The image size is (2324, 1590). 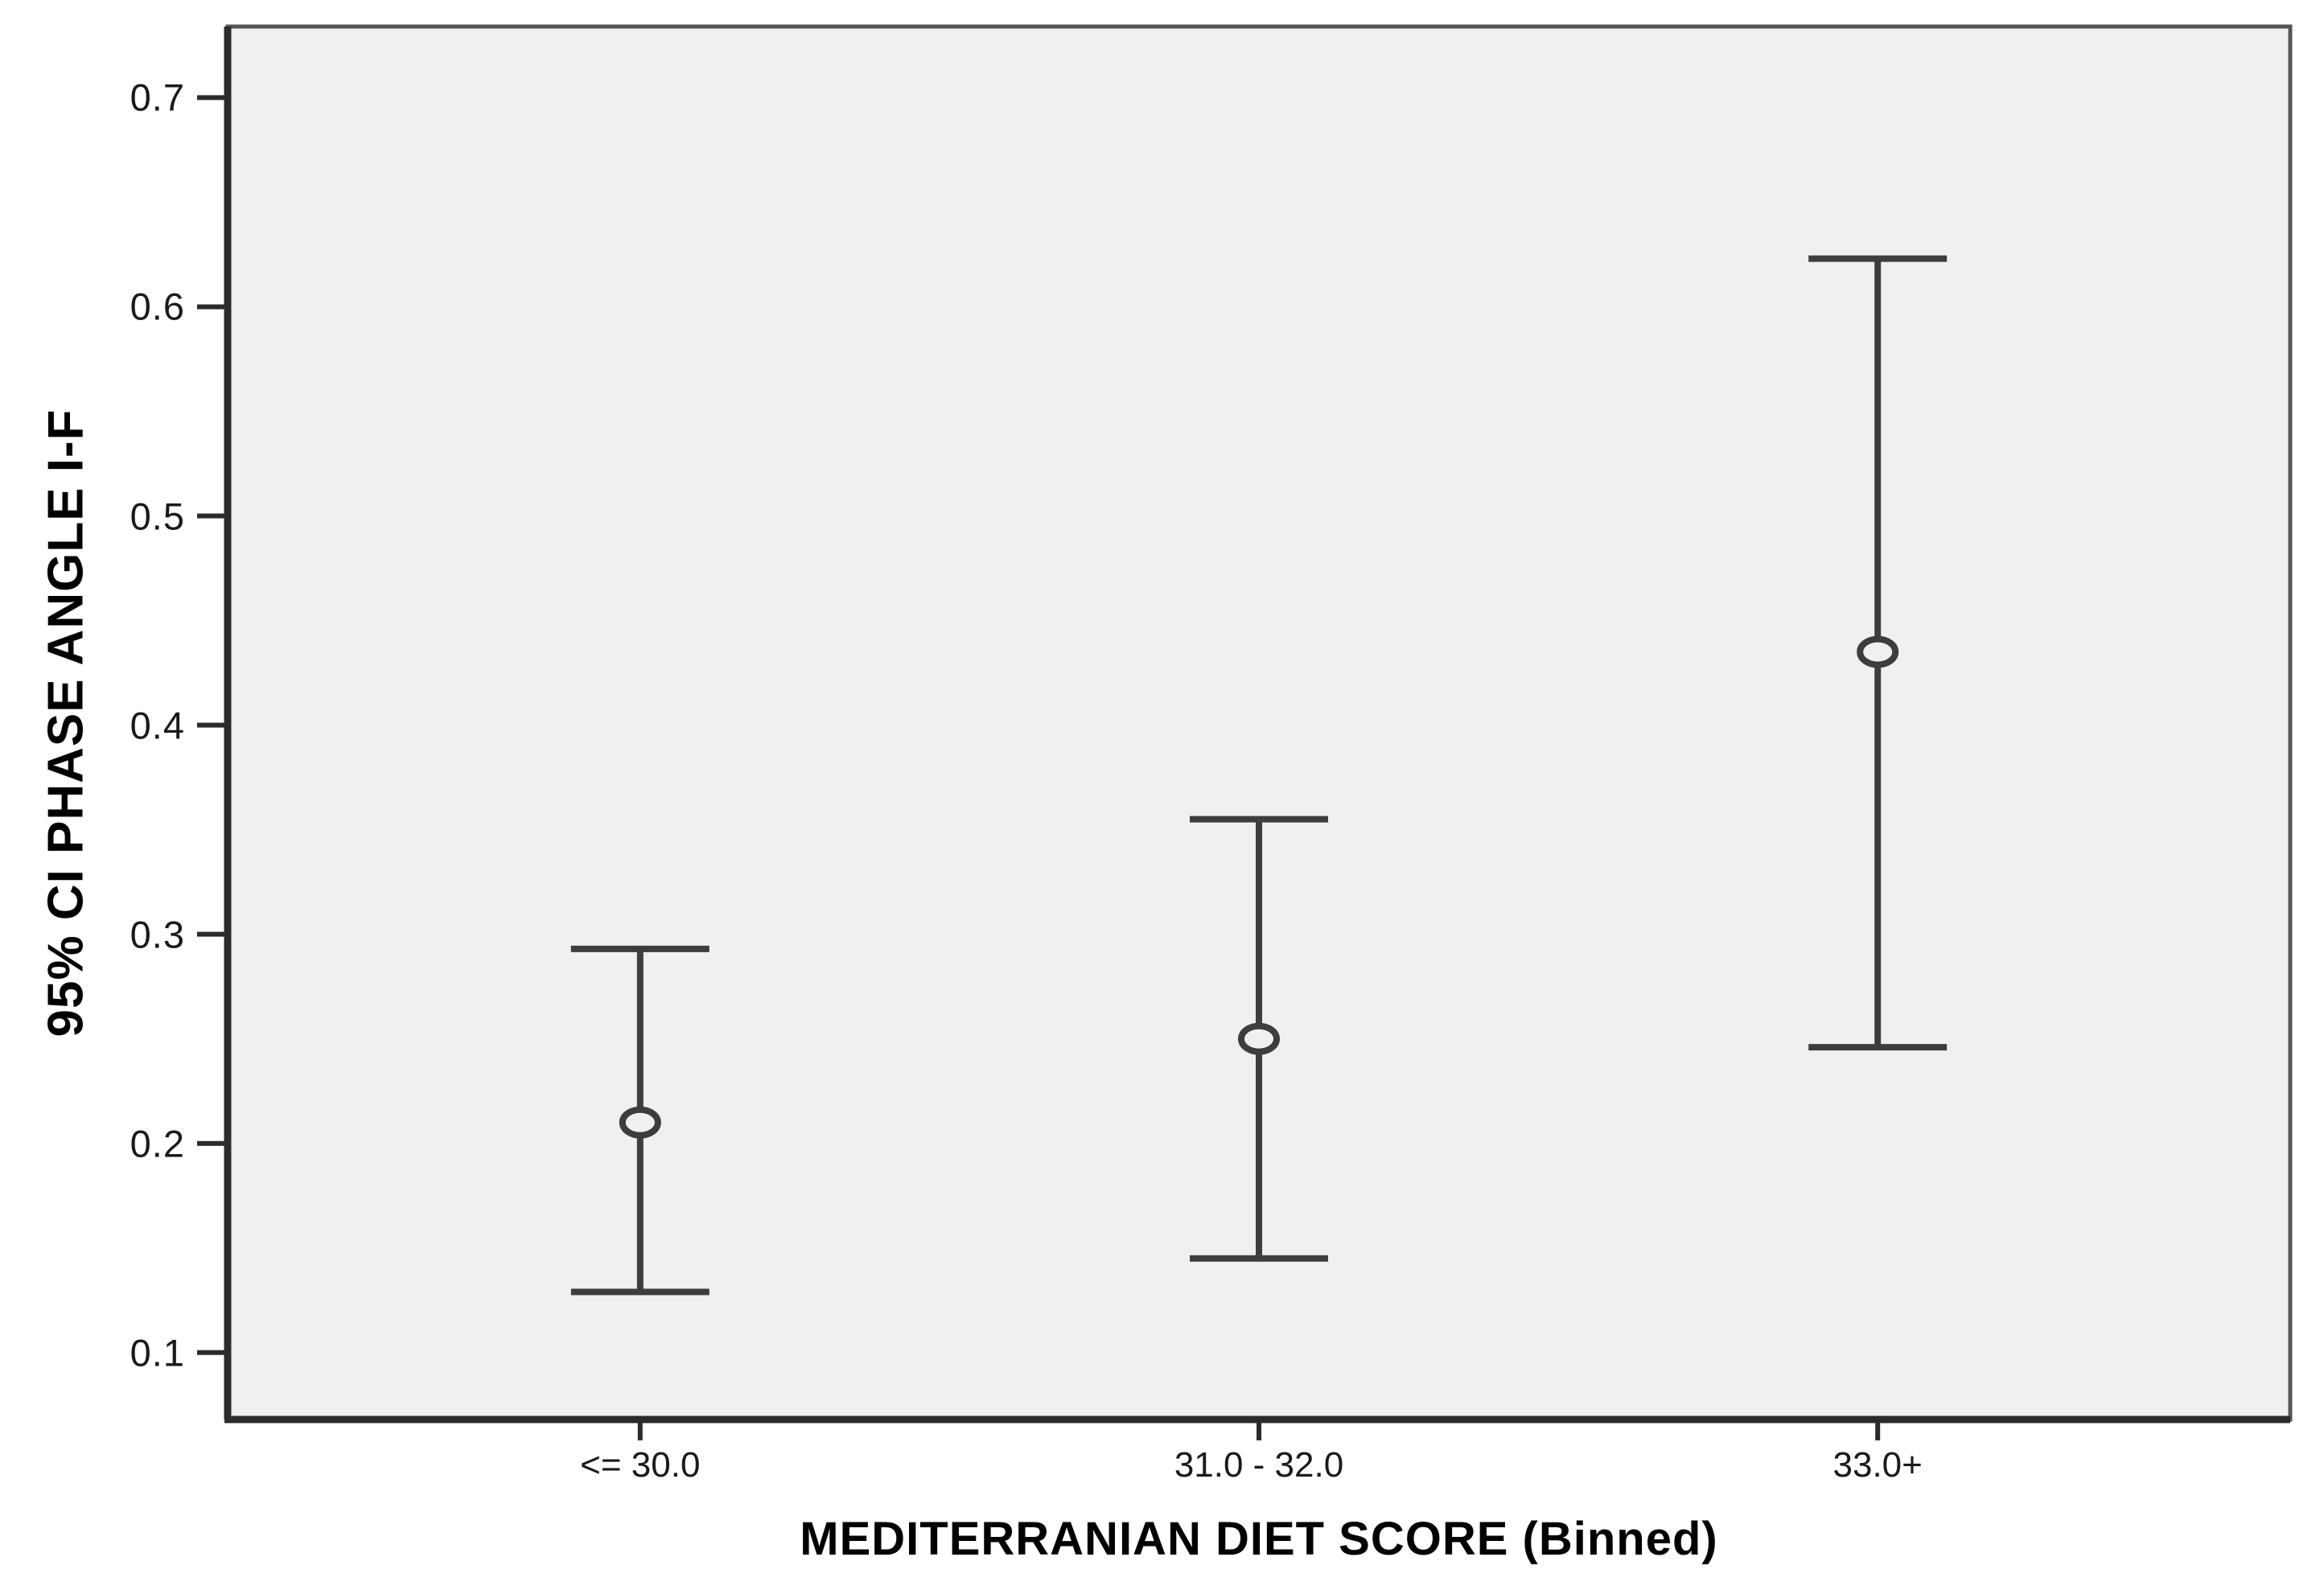 I want to click on y-tick-label: 0.6, so click(x=157, y=307).